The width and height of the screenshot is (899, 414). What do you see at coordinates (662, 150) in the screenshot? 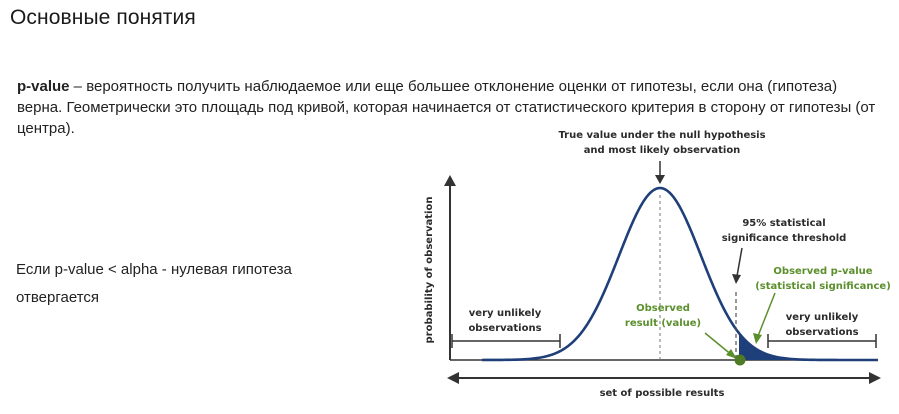
I see `null-label-line2: and most likely observation` at bounding box center [662, 150].